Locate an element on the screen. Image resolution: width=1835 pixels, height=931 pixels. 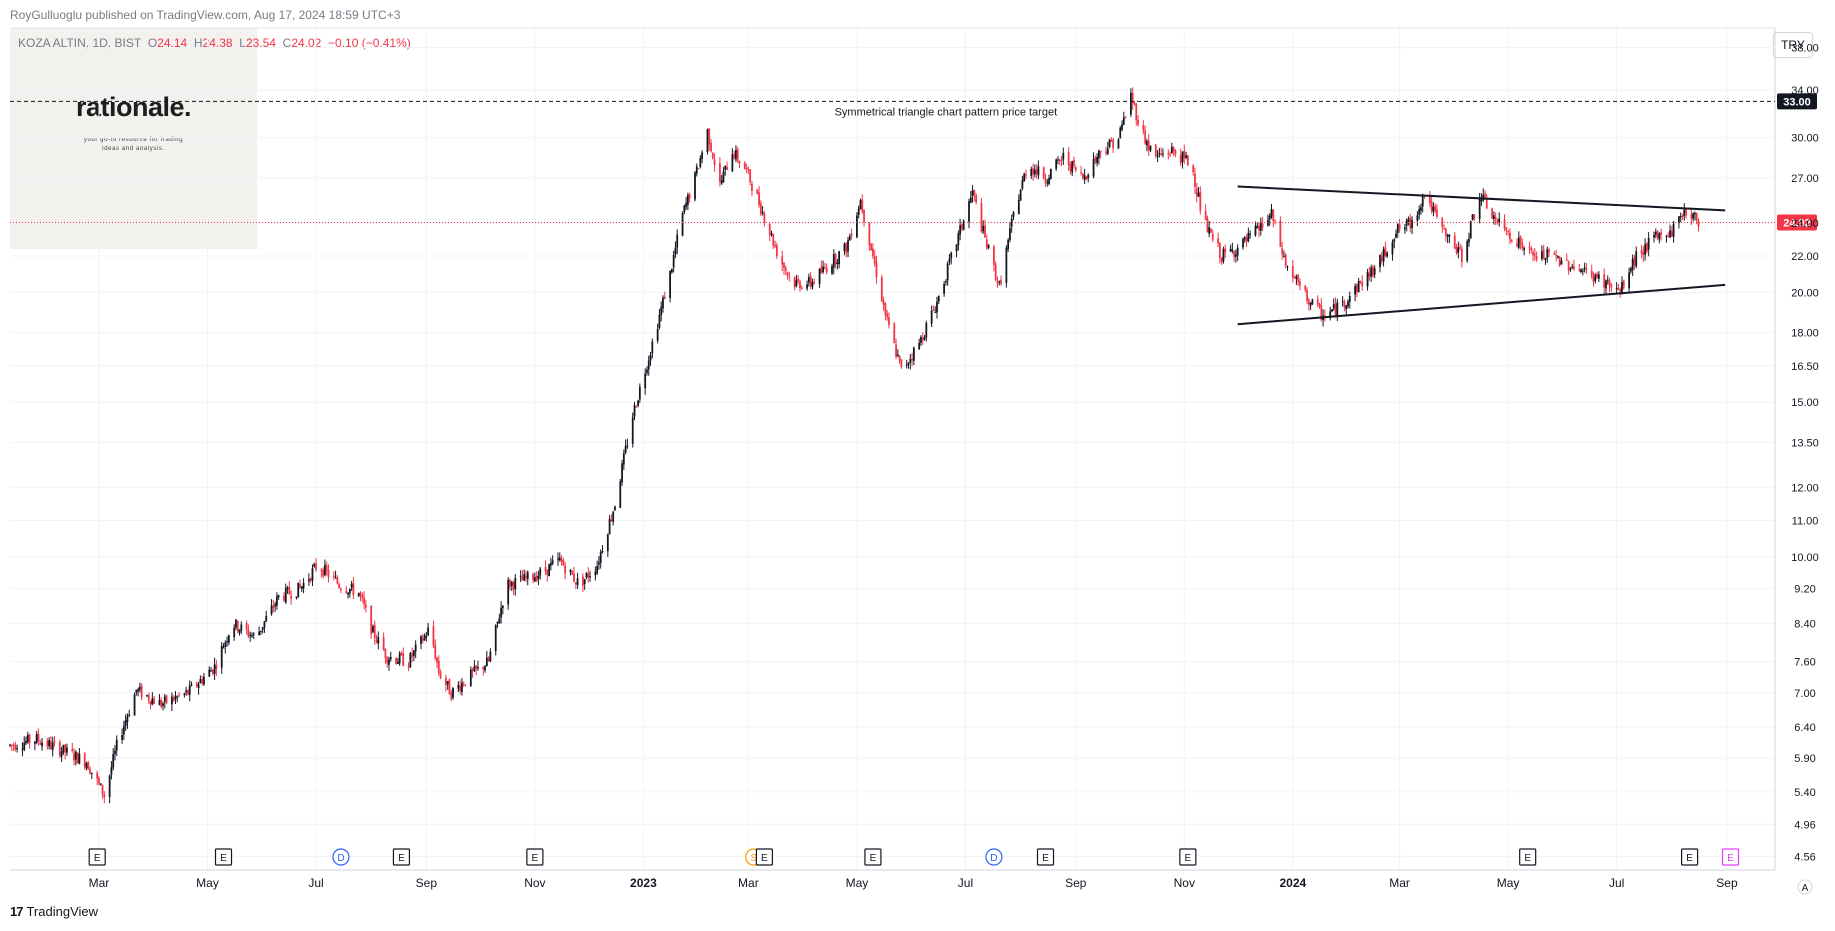
currency-button: TRY is located at coordinates (1793, 45).